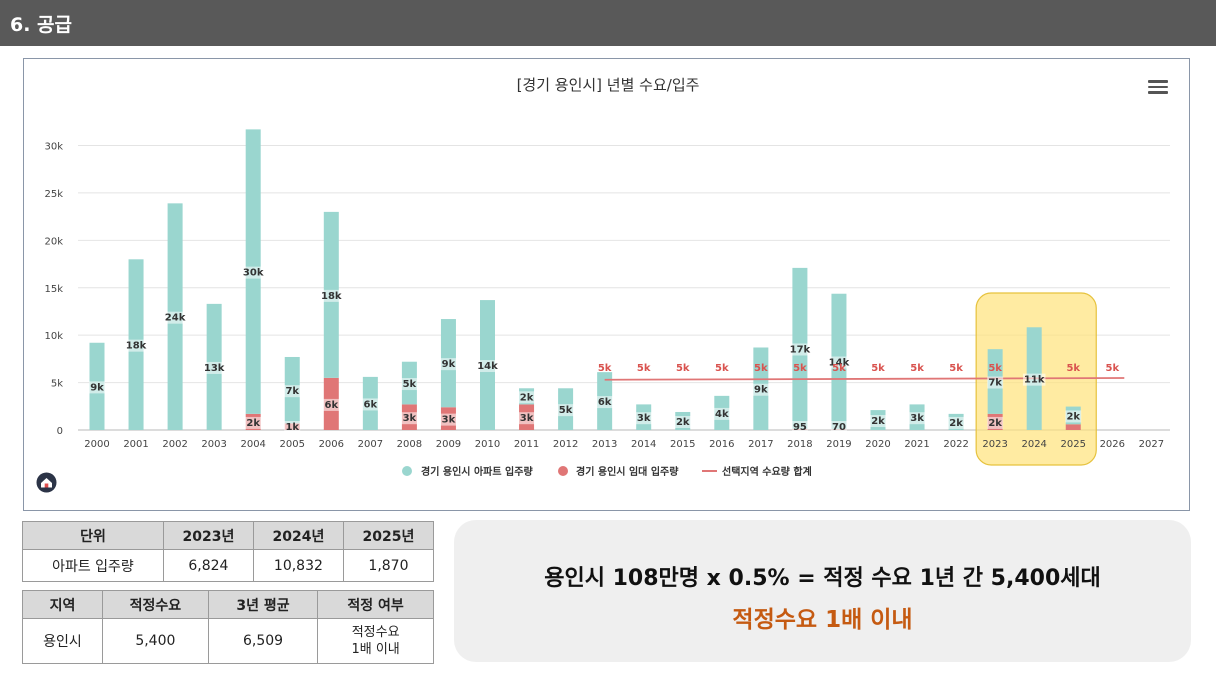 The image size is (1216, 684). What do you see at coordinates (767, 471) in the screenshot?
I see `legend-label: 선택지역 수요량 합계` at bounding box center [767, 471].